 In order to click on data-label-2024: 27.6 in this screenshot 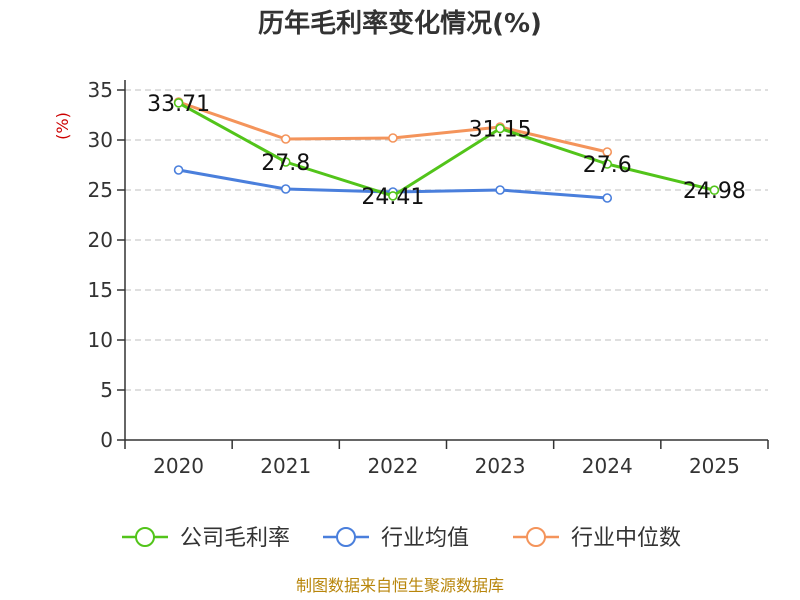, I will do `click(607, 165)`.